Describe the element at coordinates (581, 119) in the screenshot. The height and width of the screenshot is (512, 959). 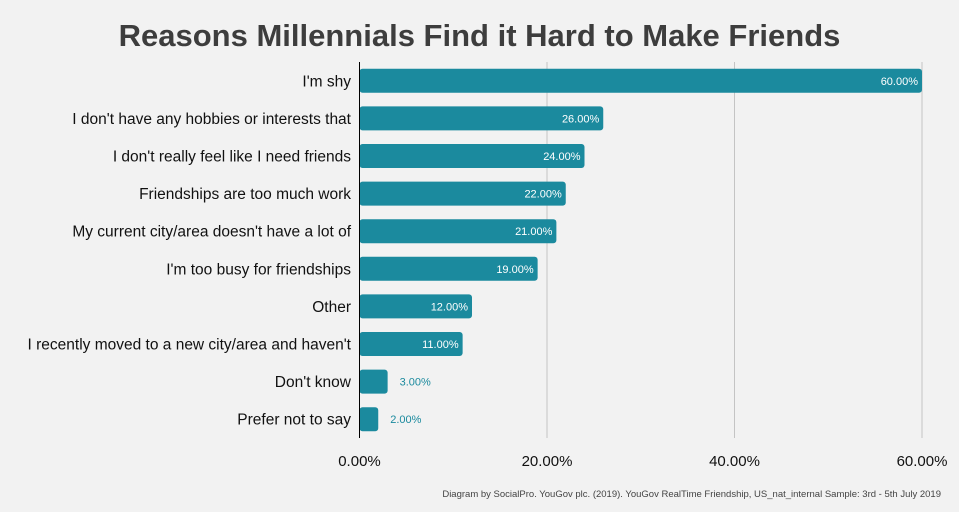
I see `data-label: 26.00%` at that location.